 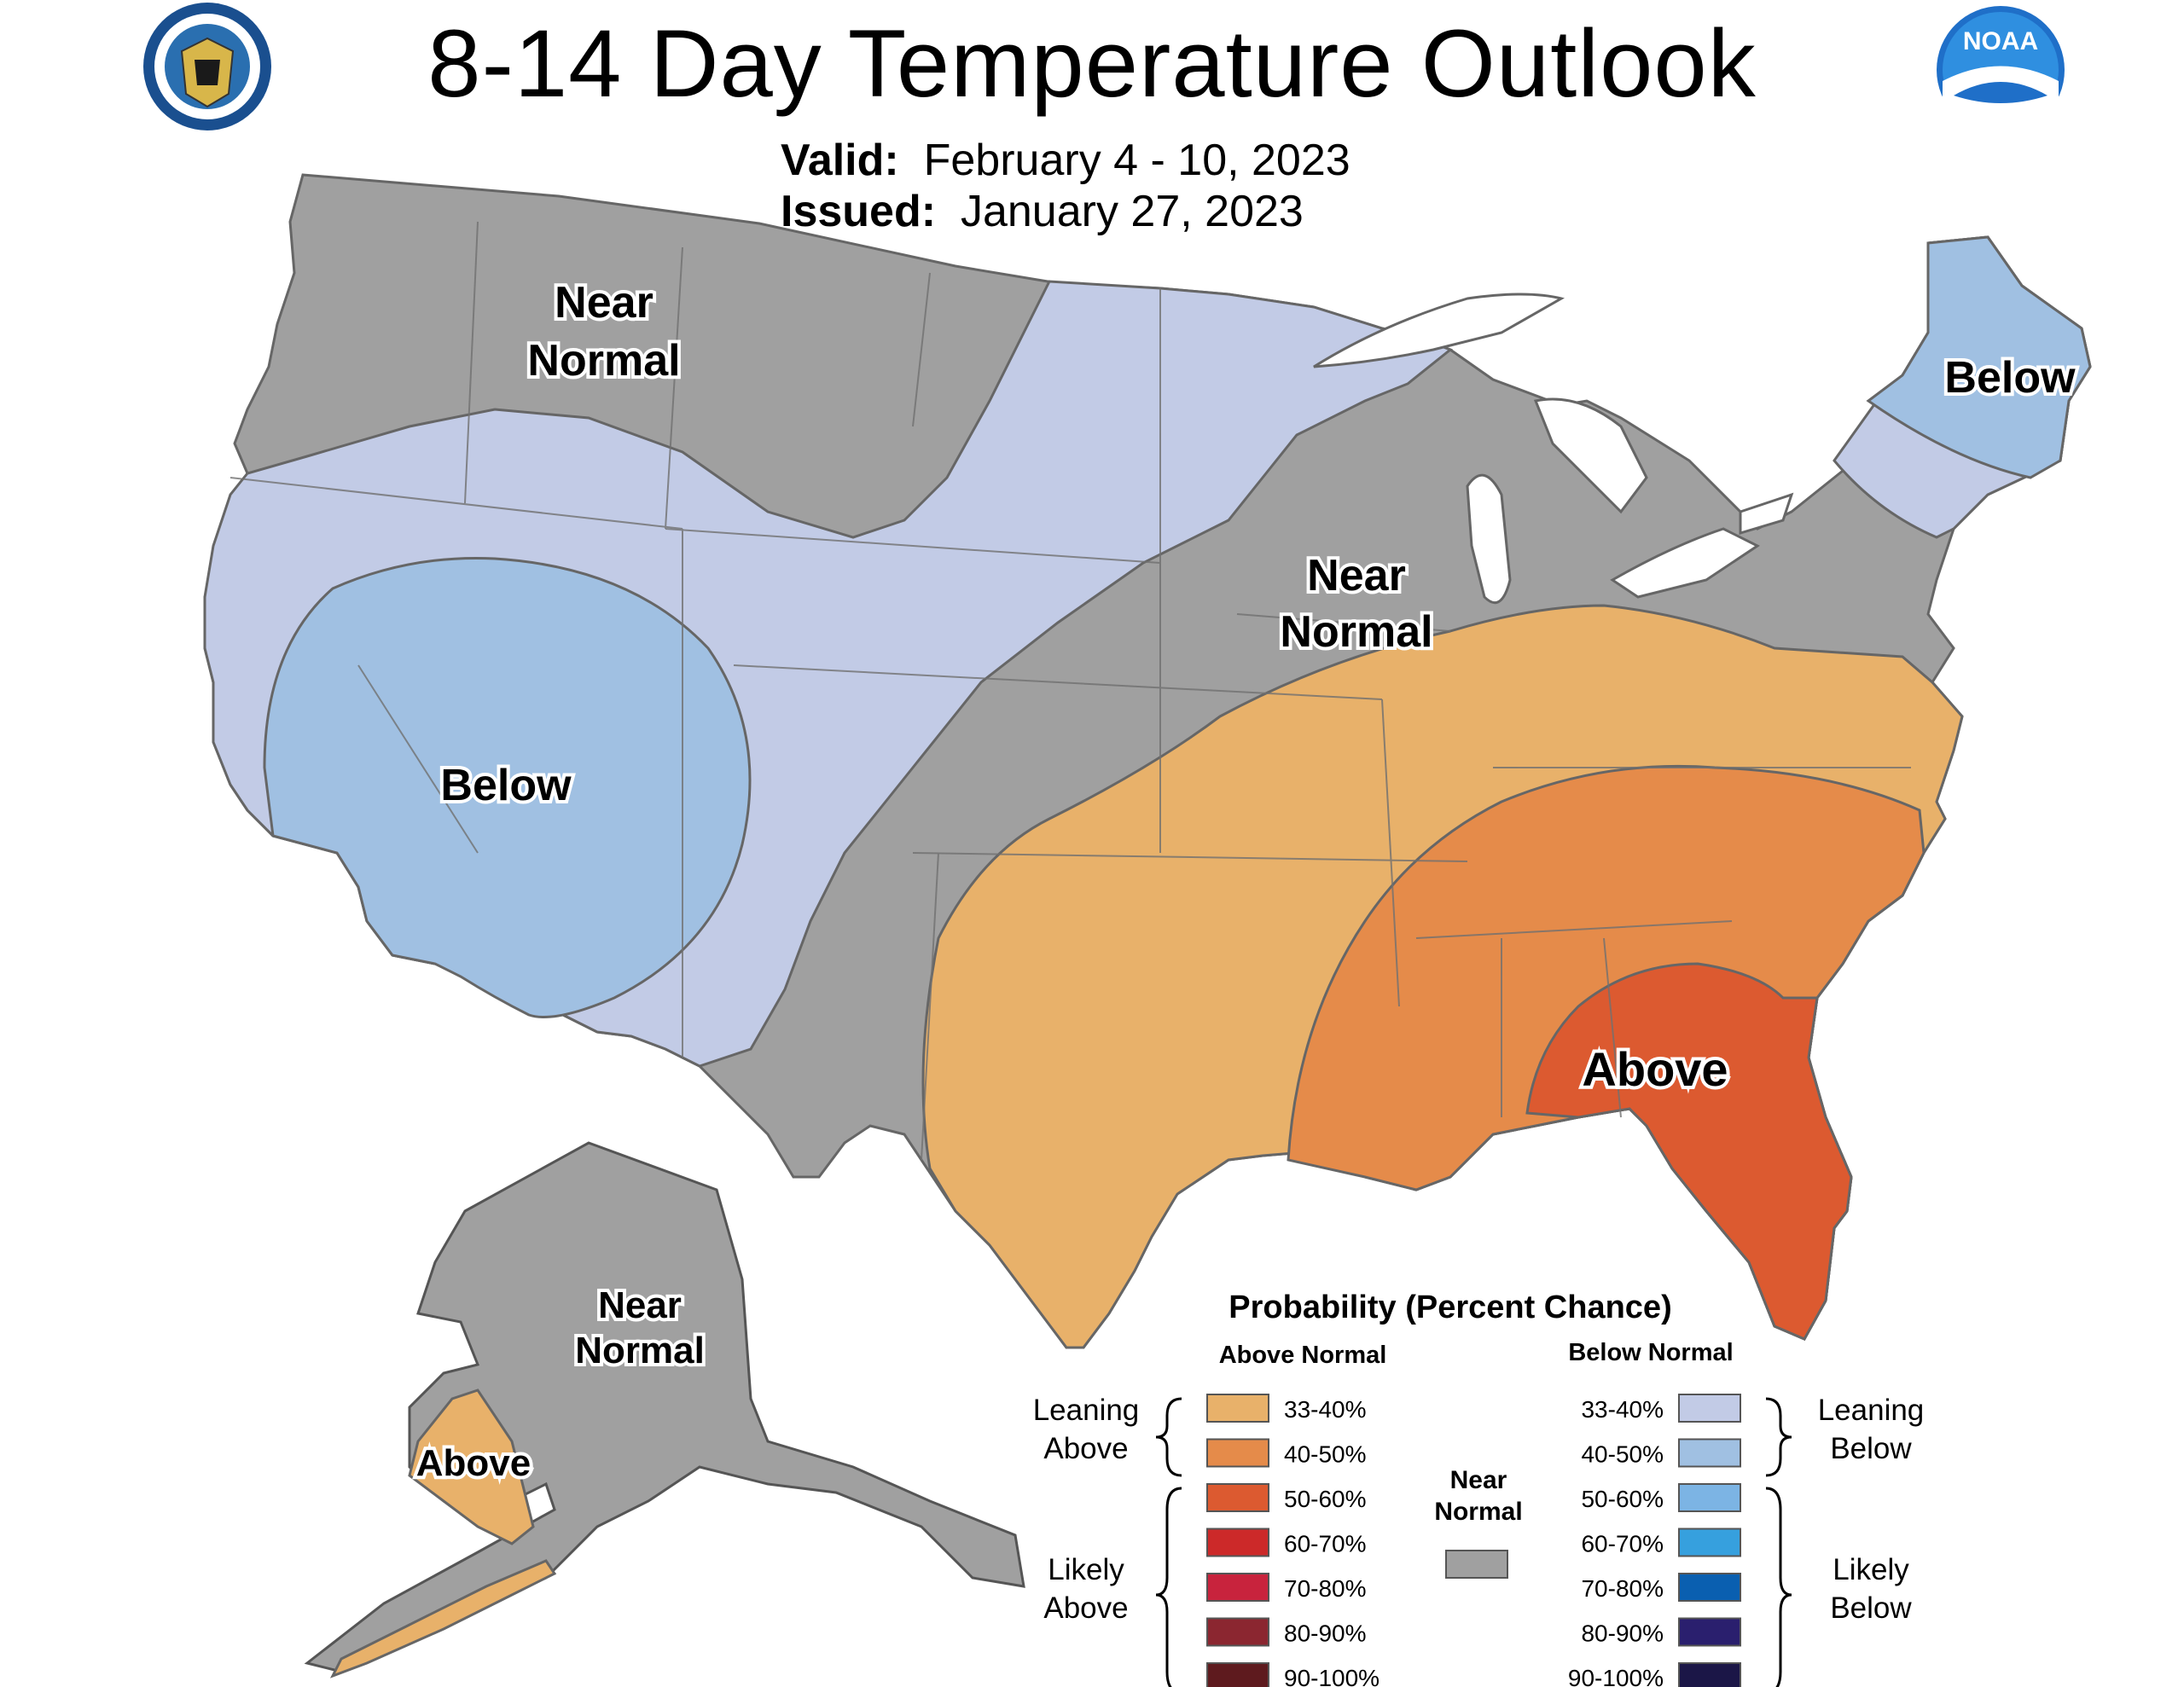 I want to click on below-swatch-label-4: 60-70%, so click(x=1623, y=1544).